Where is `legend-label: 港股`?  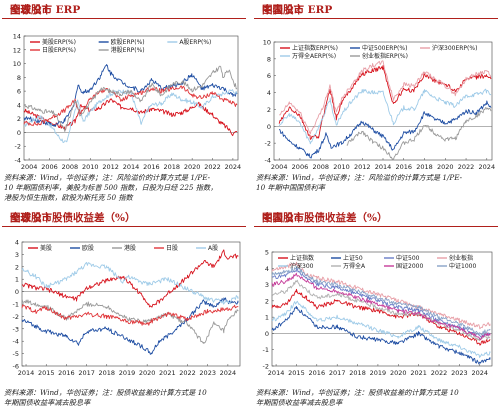 legend-label: 港股 is located at coordinates (130, 248).